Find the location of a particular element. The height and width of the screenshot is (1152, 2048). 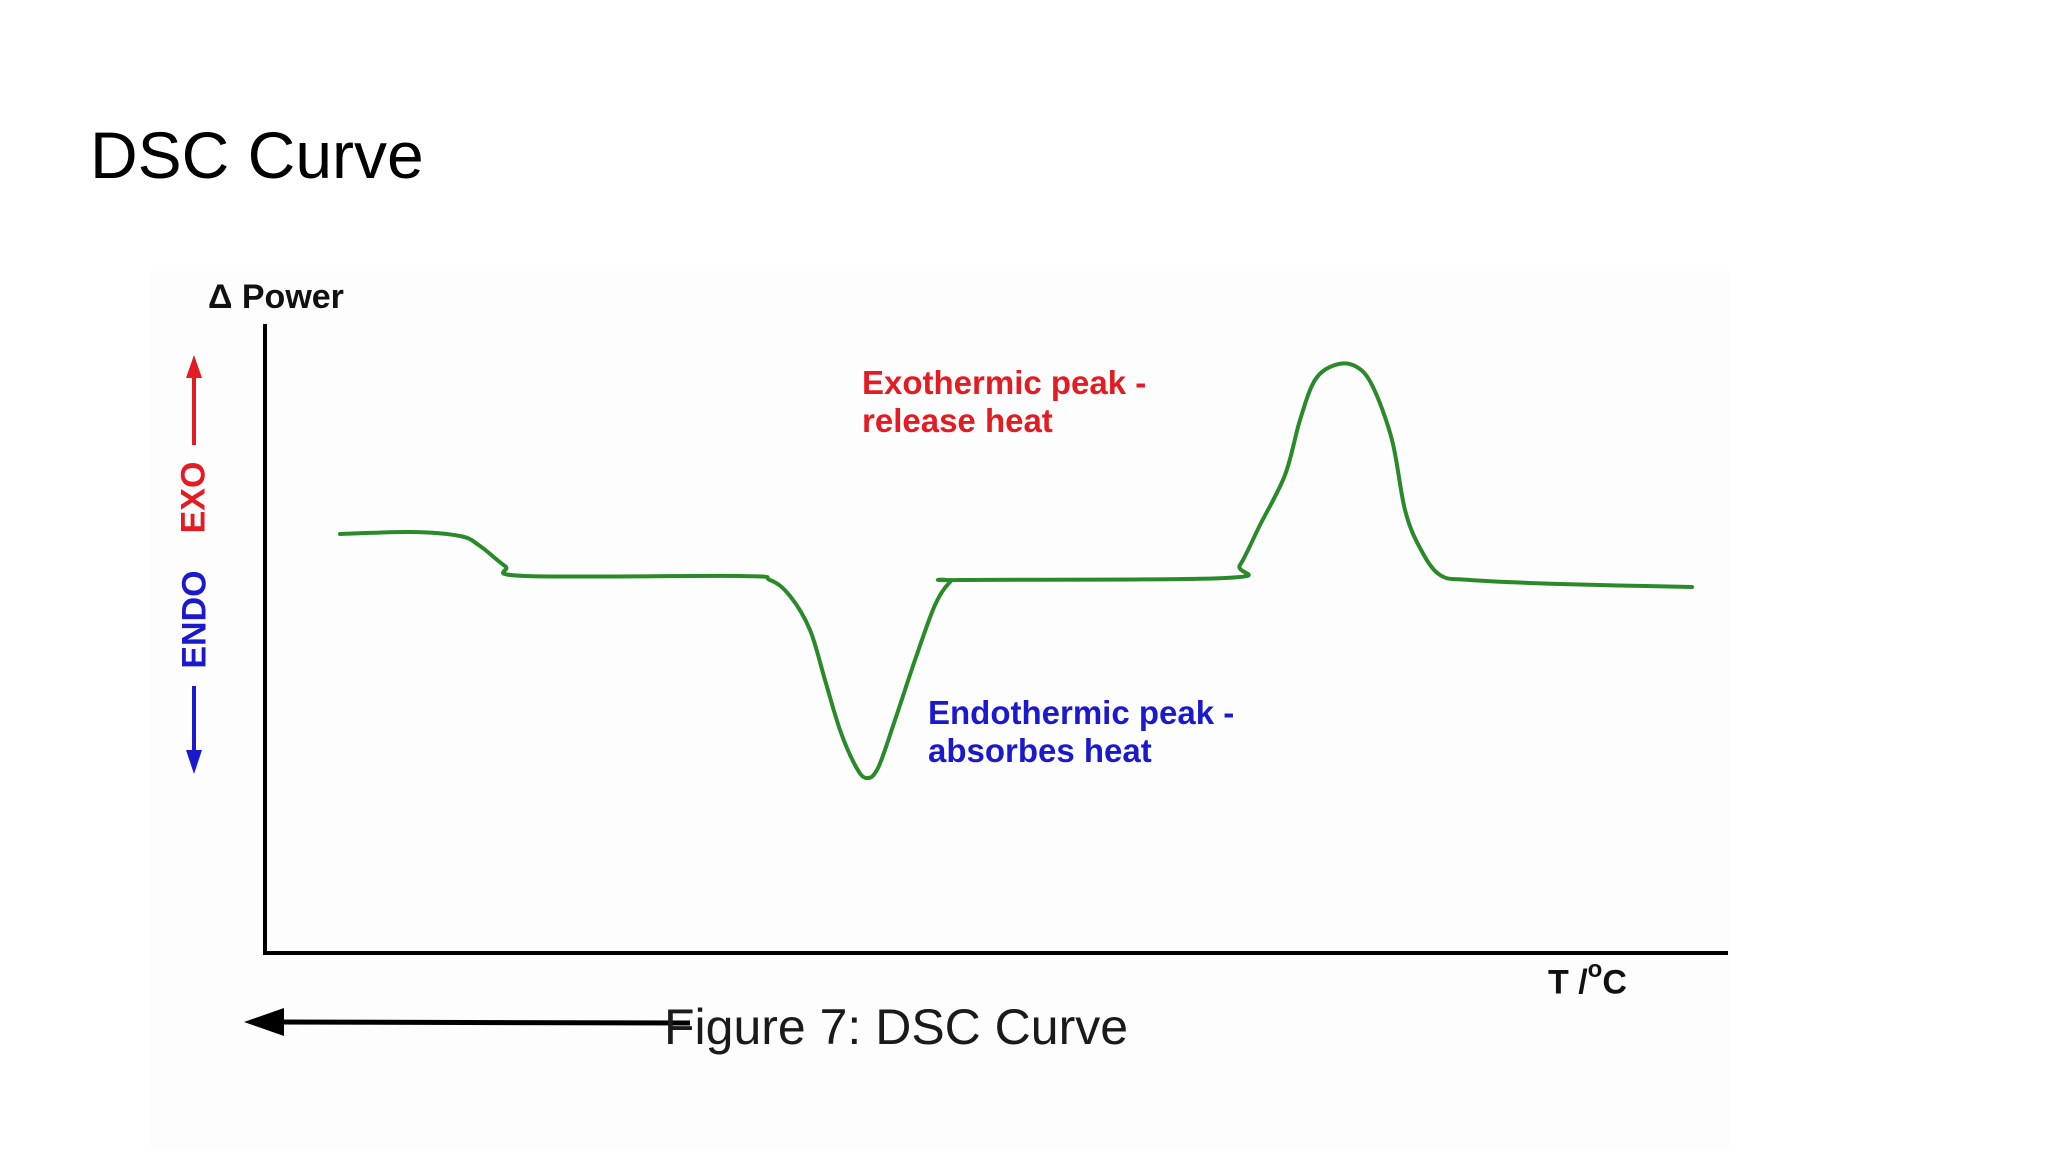

slide-title: DSC Curve is located at coordinates (257, 155).